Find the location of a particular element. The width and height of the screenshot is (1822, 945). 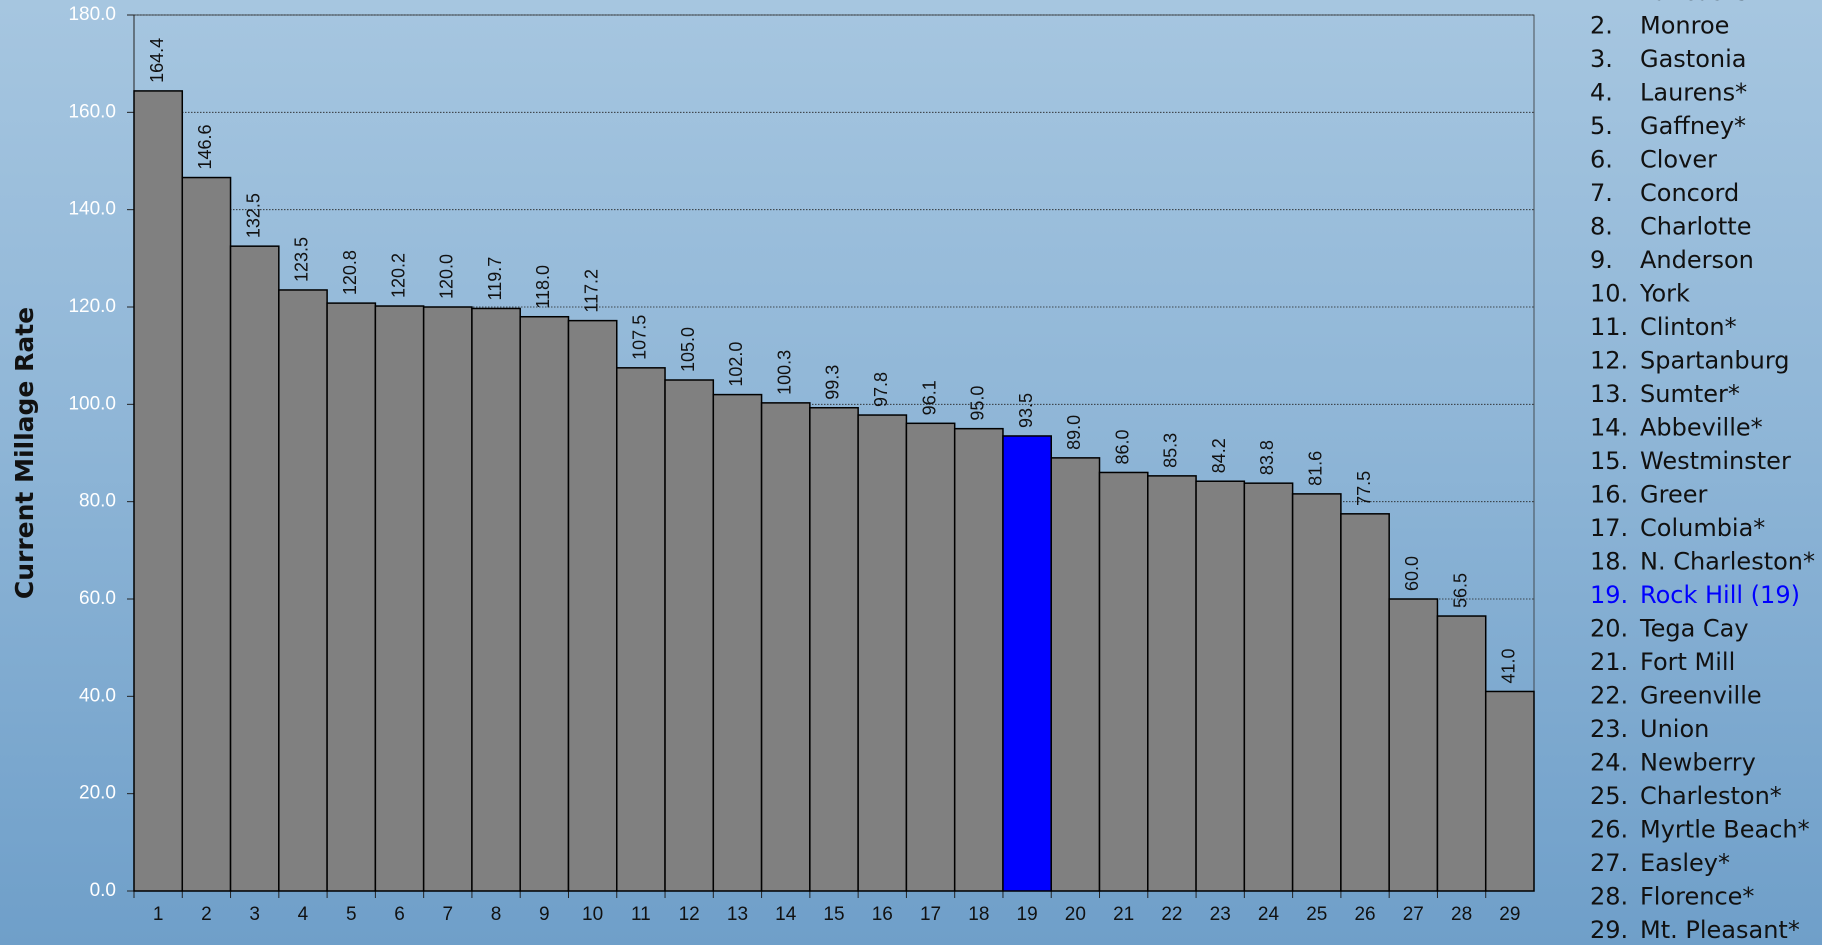

y-tick-label: 0.0 is located at coordinates (103, 890).